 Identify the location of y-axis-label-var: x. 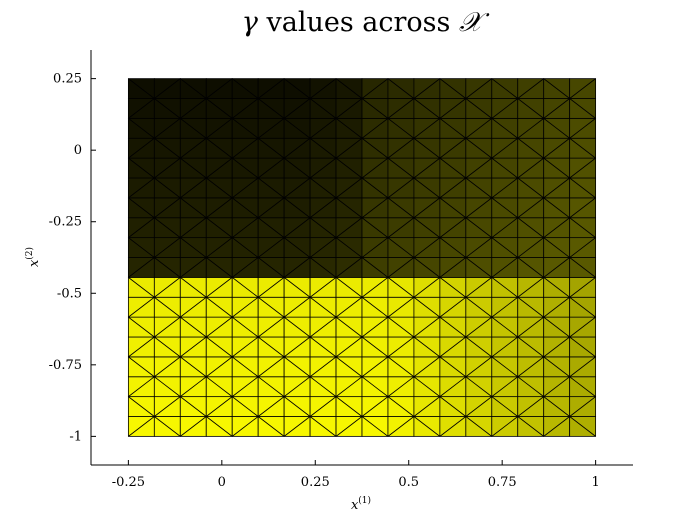
(34, 263).